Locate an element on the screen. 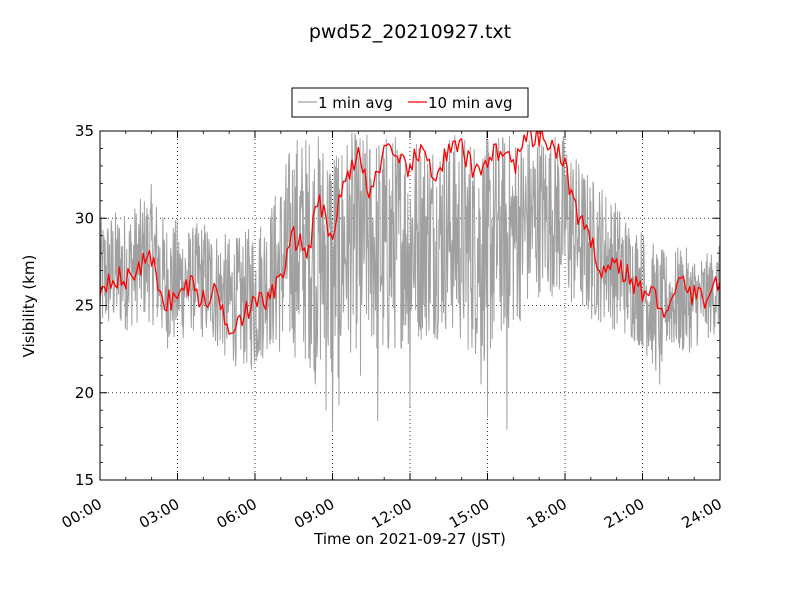  legend: 1 min avg 10 min avg is located at coordinates (410, 102).